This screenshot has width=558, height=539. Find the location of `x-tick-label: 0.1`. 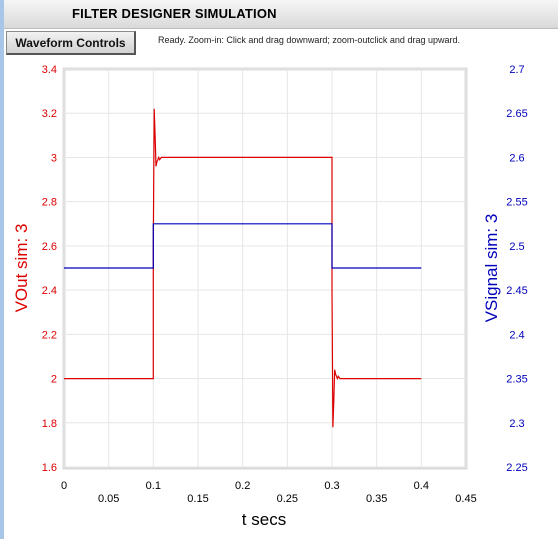

x-tick-label: 0.1 is located at coordinates (153, 486).